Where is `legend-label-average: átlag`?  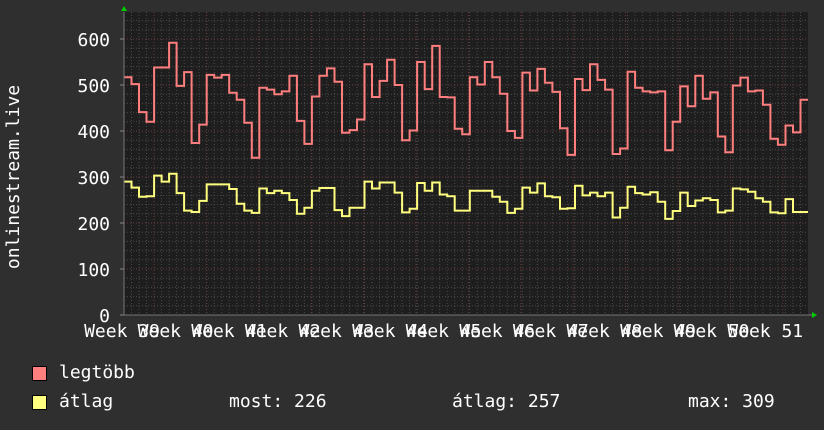 legend-label-average: átlag is located at coordinates (86, 401).